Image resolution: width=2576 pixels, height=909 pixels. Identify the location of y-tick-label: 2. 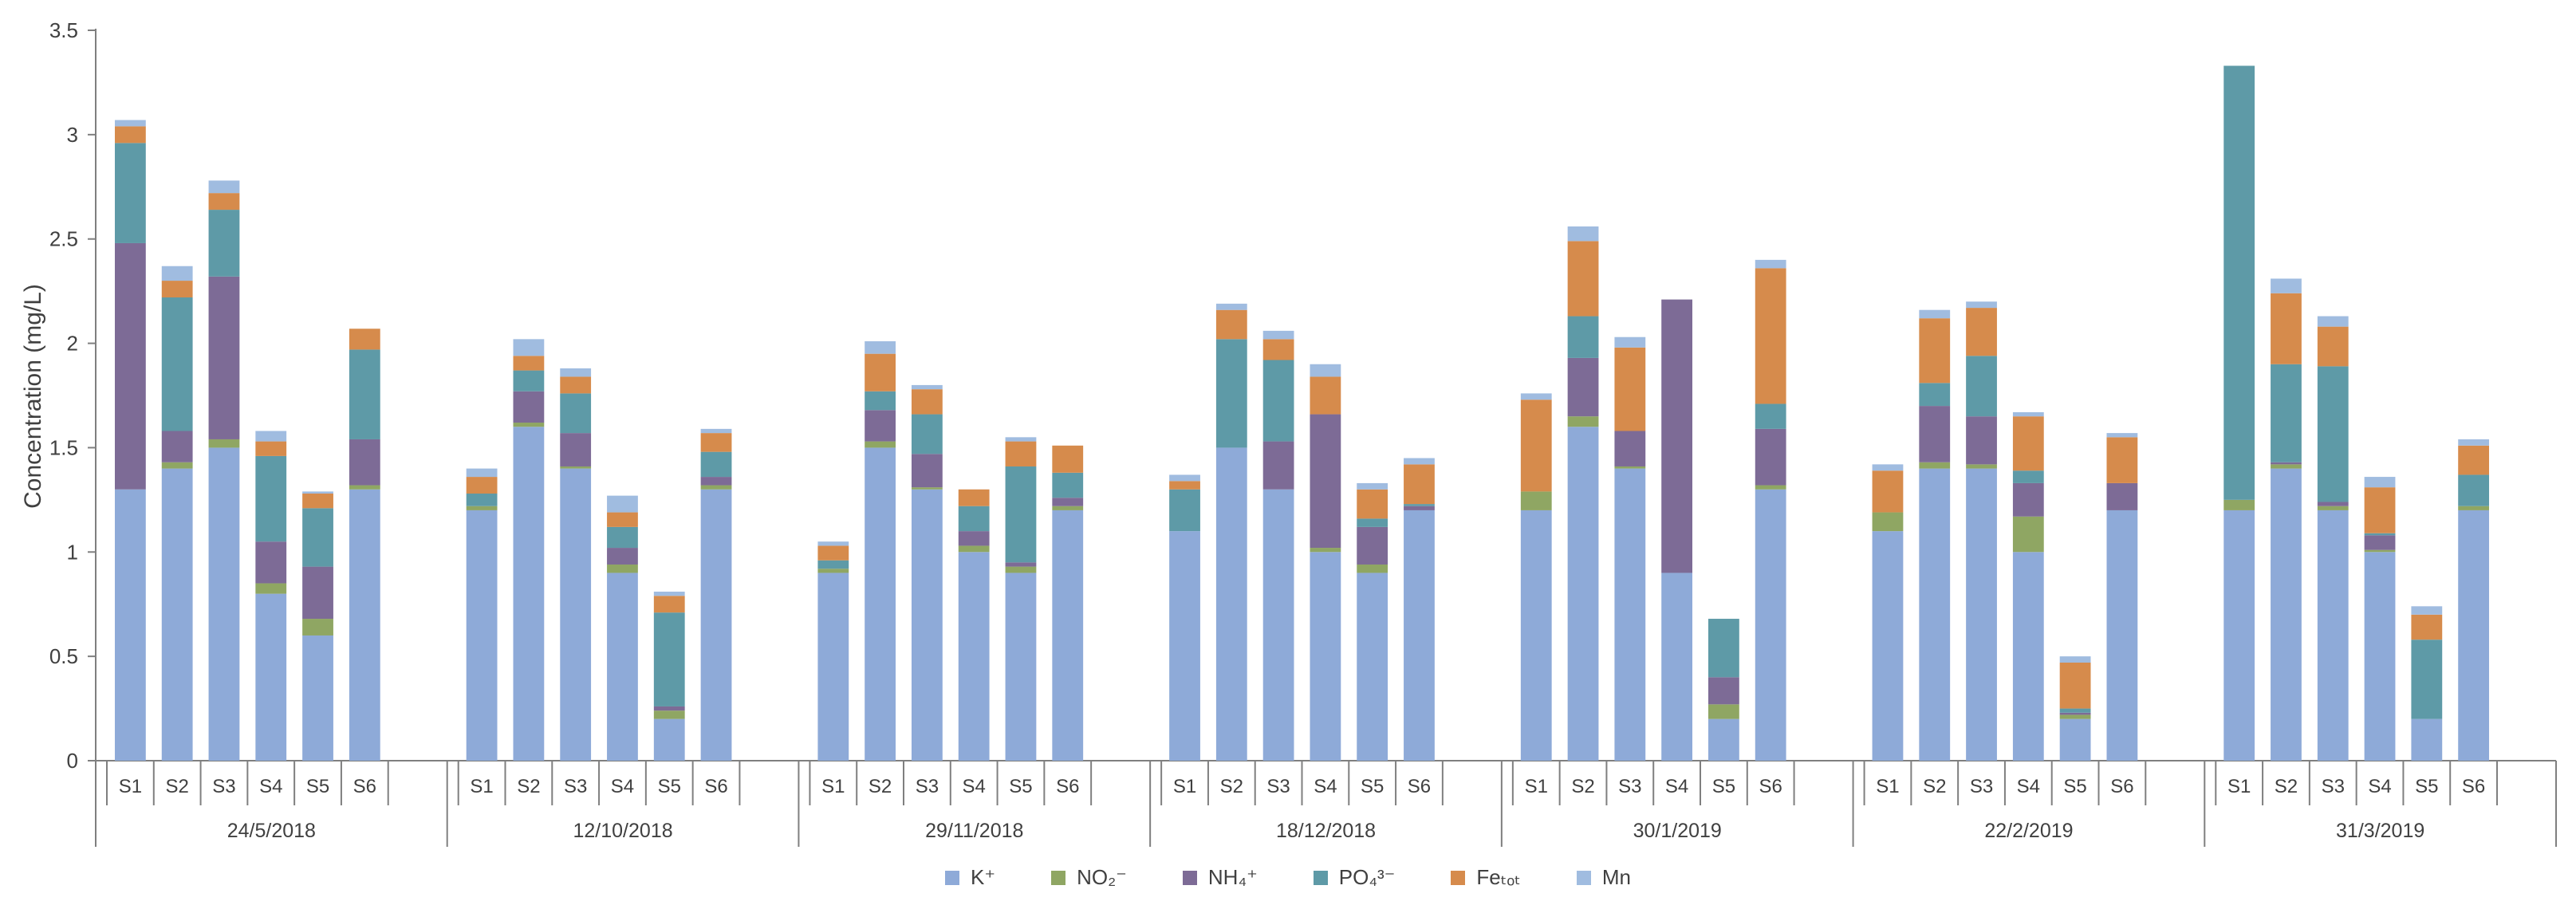
(72, 344).